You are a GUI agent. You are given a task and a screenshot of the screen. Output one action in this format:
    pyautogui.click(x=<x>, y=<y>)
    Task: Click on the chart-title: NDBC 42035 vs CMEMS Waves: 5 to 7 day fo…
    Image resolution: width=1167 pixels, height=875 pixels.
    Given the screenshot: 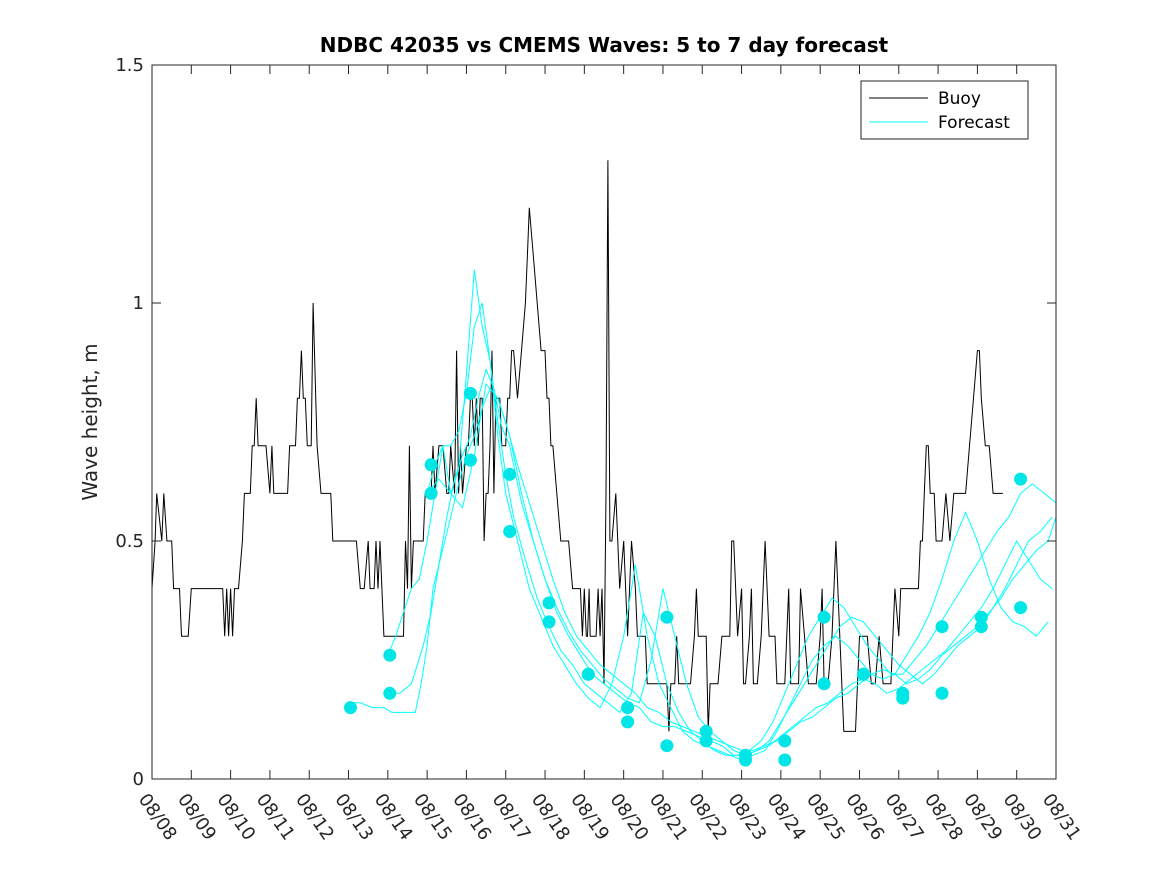 What is the action you would take?
    pyautogui.click(x=604, y=45)
    